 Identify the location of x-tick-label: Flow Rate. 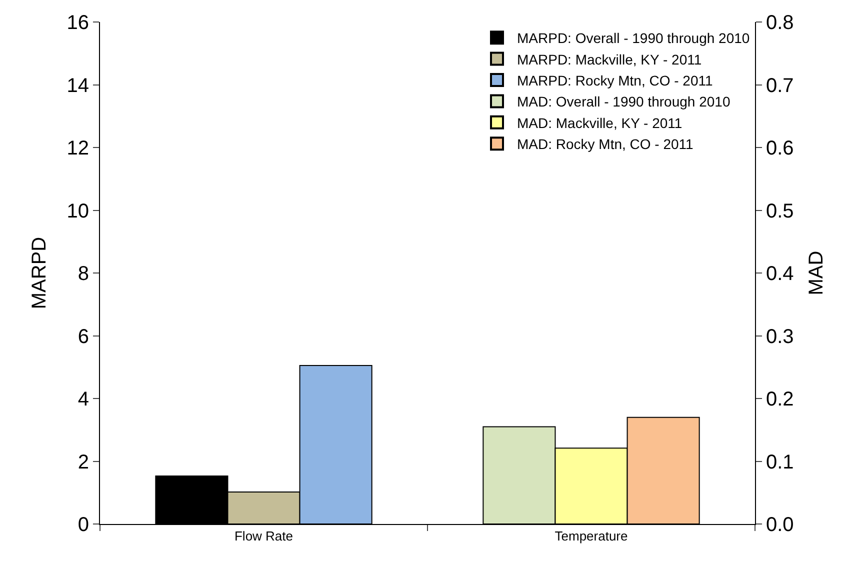
(264, 536).